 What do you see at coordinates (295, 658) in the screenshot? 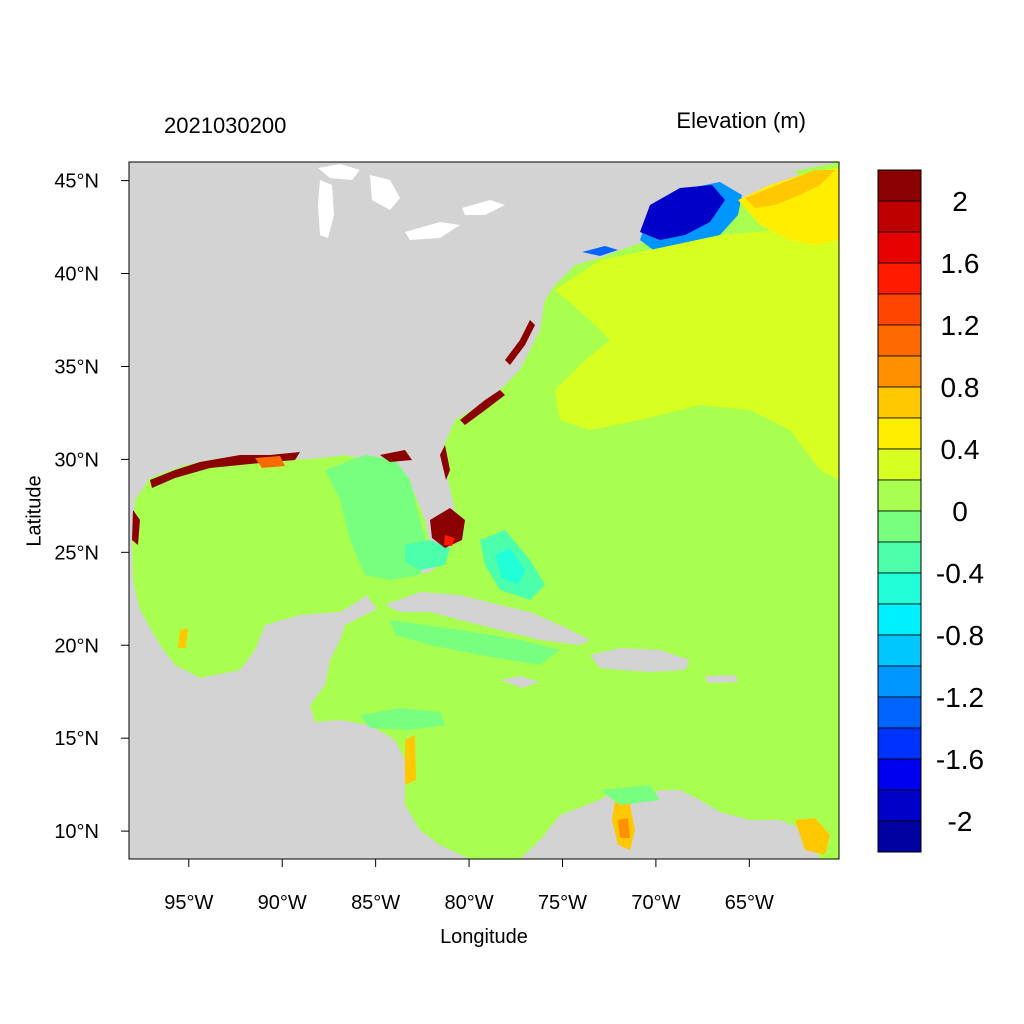
I see `yucatan-land` at bounding box center [295, 658].